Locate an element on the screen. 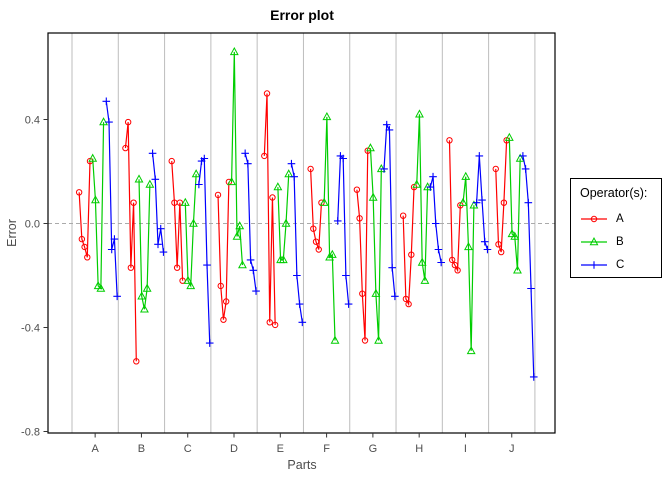  legend-title: Operator(s): is located at coordinates (614, 193).